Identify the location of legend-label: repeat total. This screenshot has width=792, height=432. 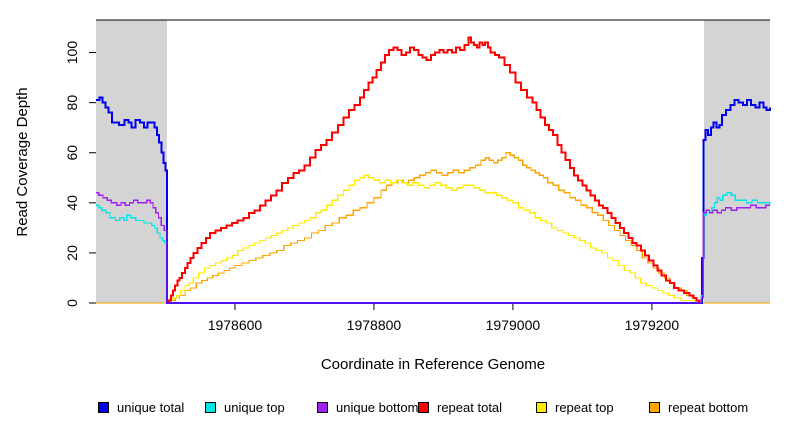
(470, 407).